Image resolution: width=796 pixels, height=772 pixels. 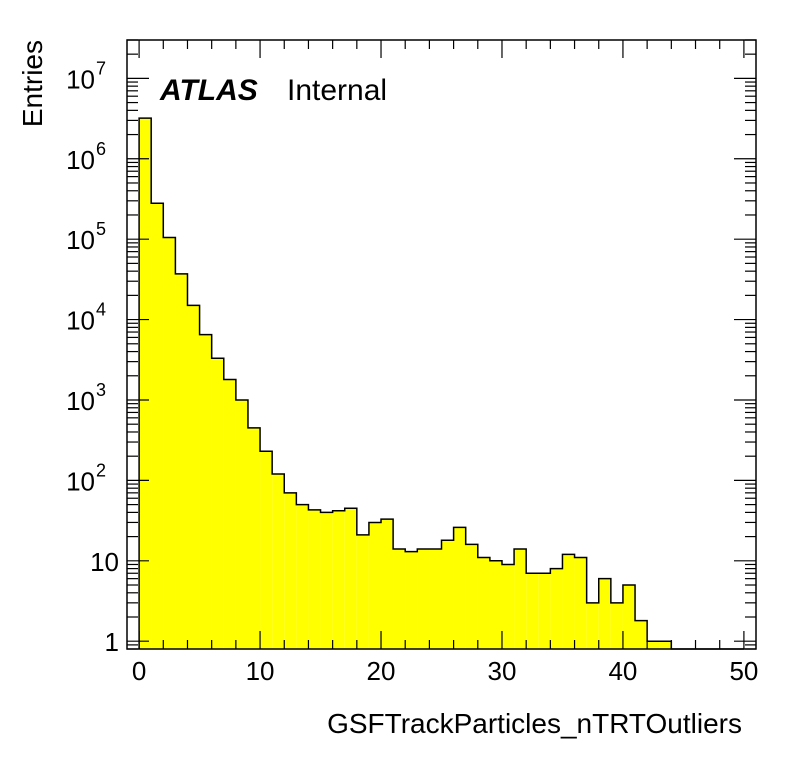 What do you see at coordinates (445, 671) in the screenshot?
I see `x-axis-tick-labels: 0 10 20 30 40 50` at bounding box center [445, 671].